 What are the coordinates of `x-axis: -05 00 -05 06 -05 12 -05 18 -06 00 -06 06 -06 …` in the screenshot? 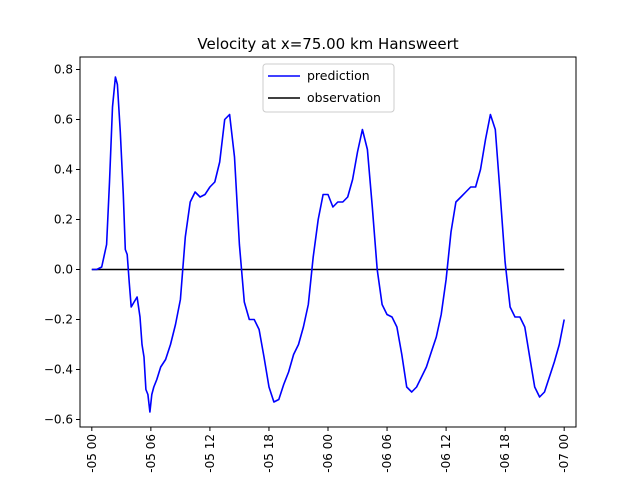 It's located at (328, 450).